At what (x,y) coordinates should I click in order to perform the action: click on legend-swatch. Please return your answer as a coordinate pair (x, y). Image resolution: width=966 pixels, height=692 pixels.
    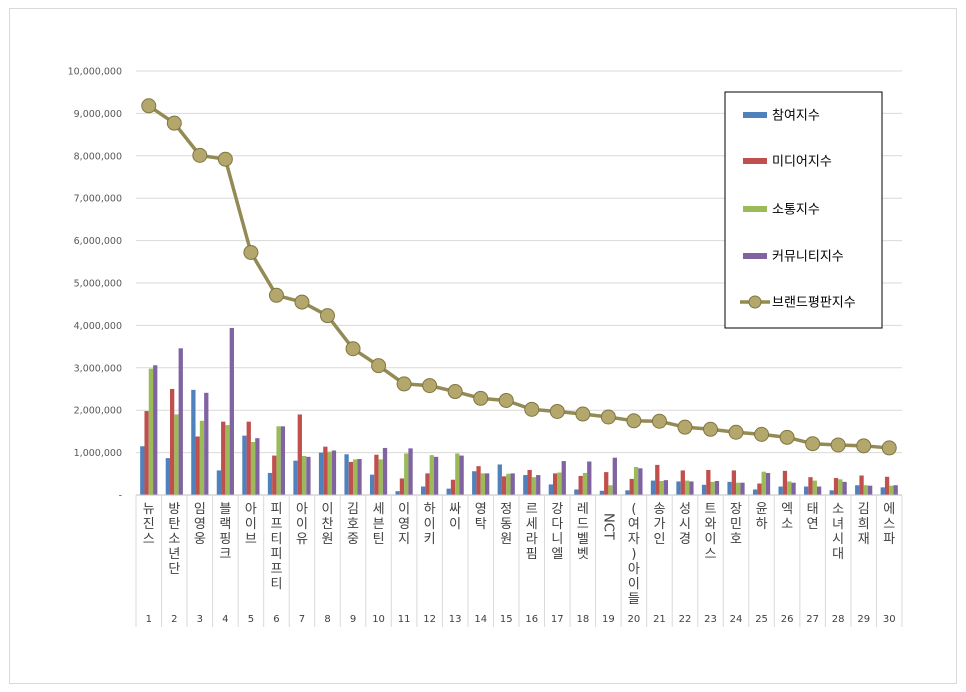
    Looking at the image, I should click on (755, 161).